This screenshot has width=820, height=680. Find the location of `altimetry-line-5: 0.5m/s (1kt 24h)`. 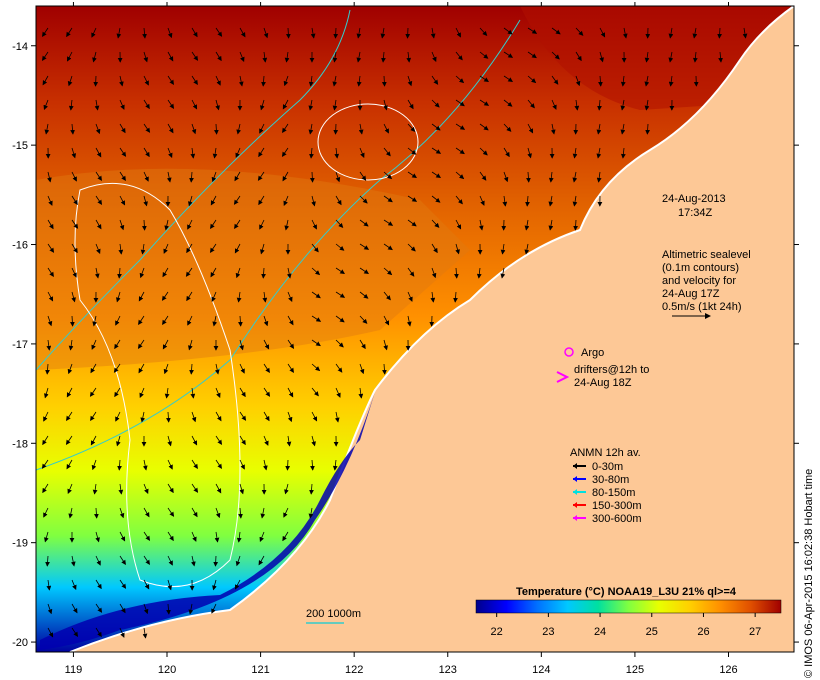

altimetry-line-5: 0.5m/s (1kt 24h) is located at coordinates (701, 307).